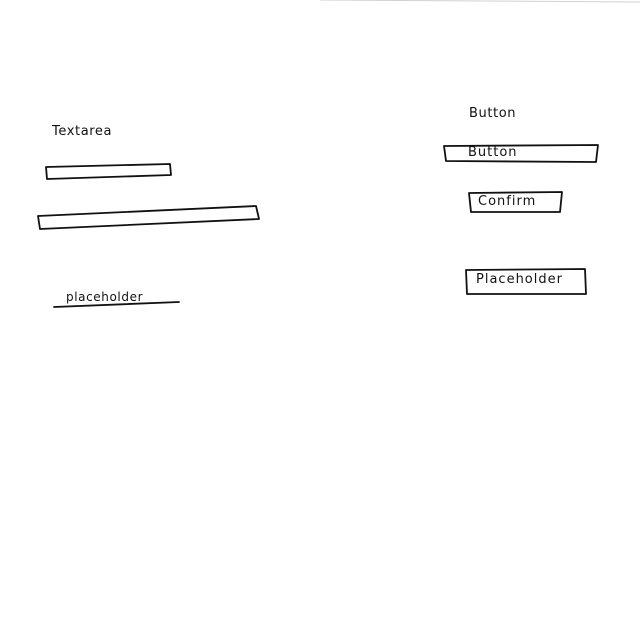 This screenshot has width=640, height=640. I want to click on small-text-input, so click(108, 171).